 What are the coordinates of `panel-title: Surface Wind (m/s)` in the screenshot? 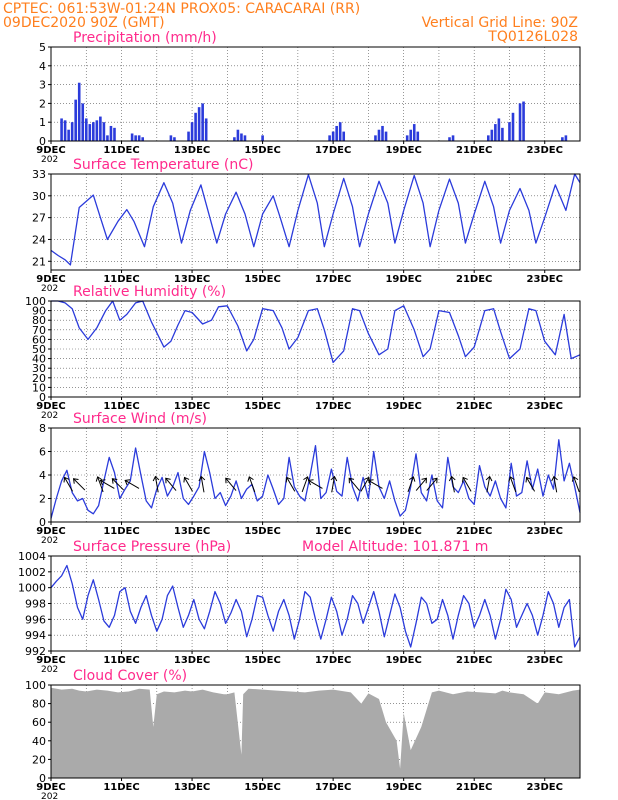 It's located at (140, 419).